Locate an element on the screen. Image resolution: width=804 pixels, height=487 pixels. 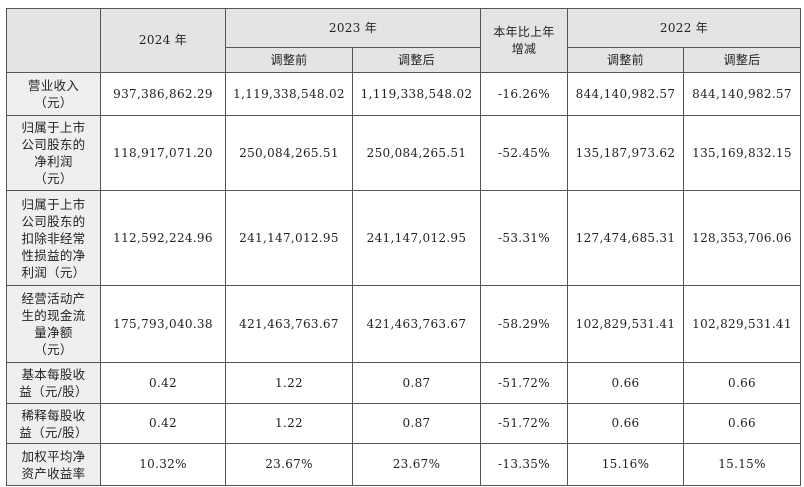
header-cell: 2022 年 is located at coordinates (684, 28).